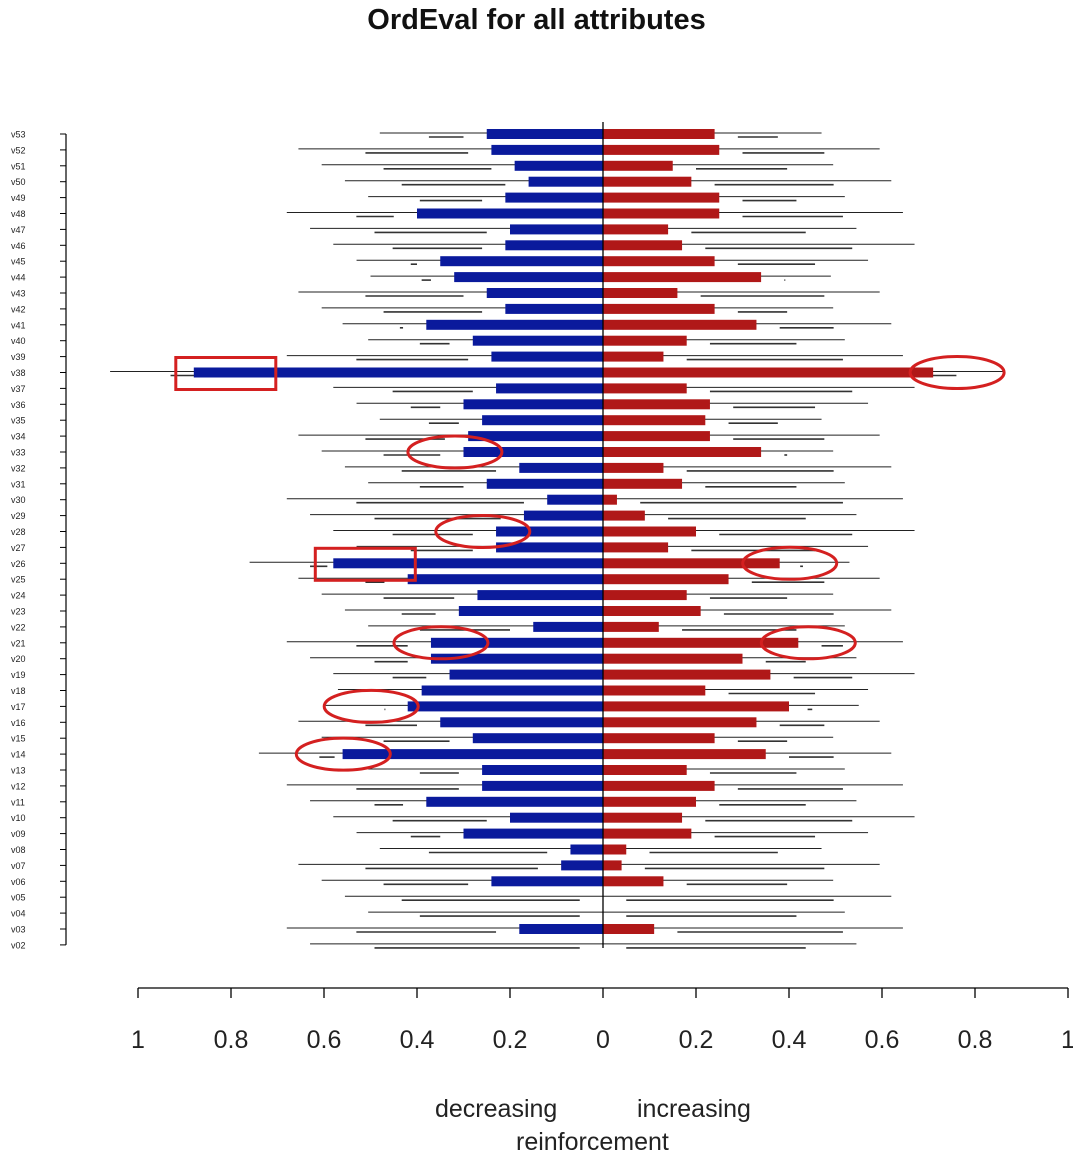 This screenshot has width=1073, height=1160. I want to click on bar-increasing-v28, so click(649, 531).